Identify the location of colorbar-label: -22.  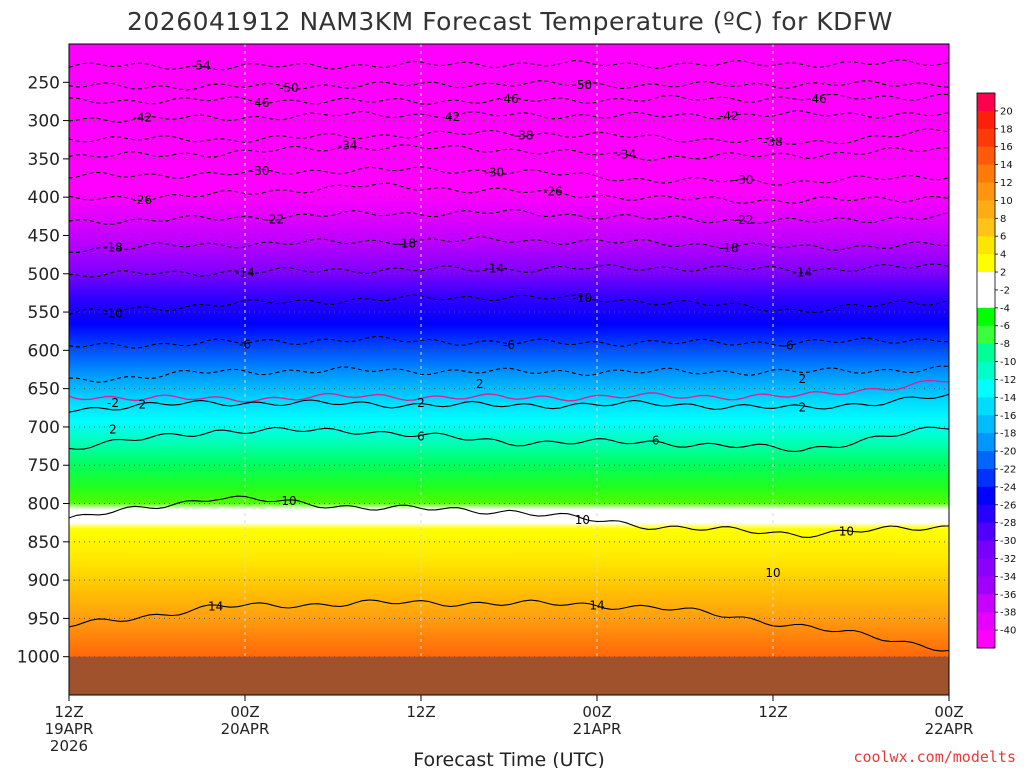
(1008, 469).